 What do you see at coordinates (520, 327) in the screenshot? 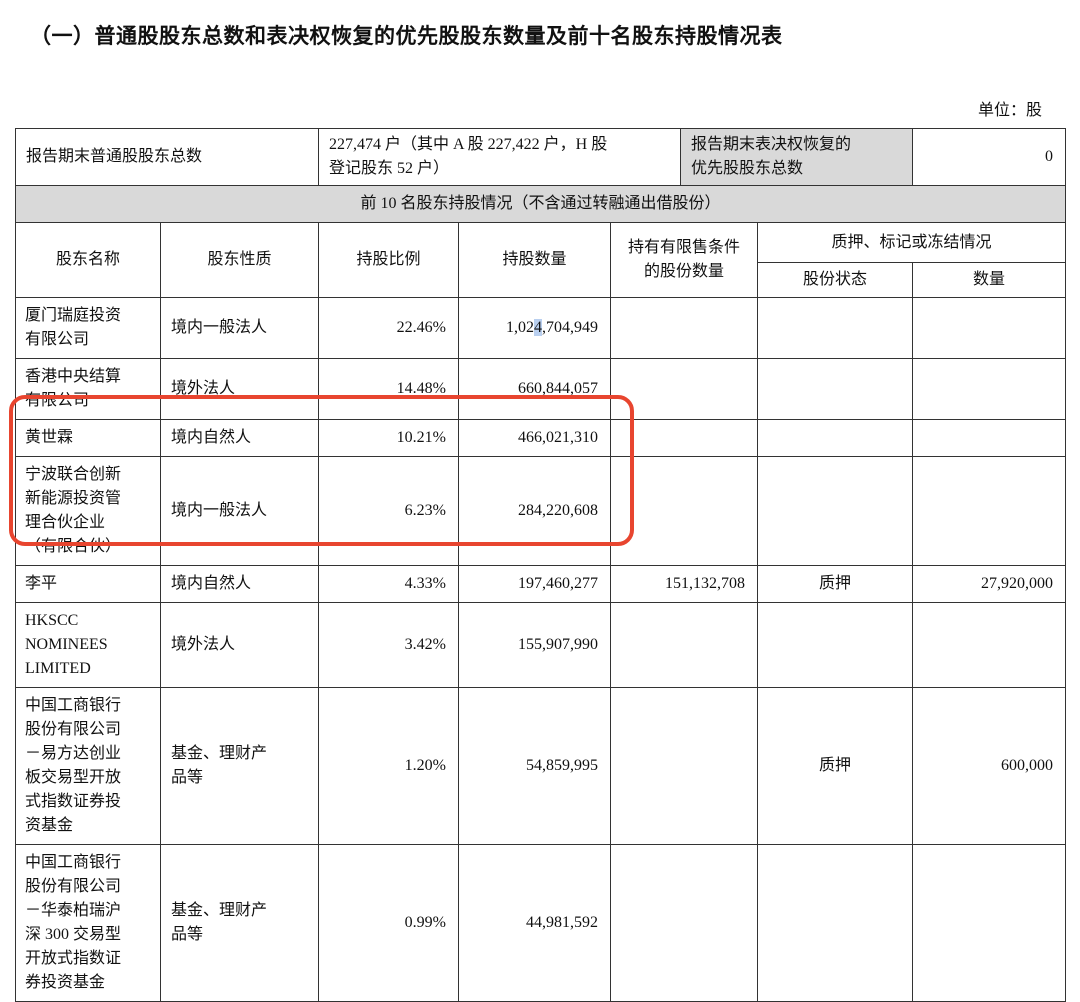
I see `shares-text: 1,02` at bounding box center [520, 327].